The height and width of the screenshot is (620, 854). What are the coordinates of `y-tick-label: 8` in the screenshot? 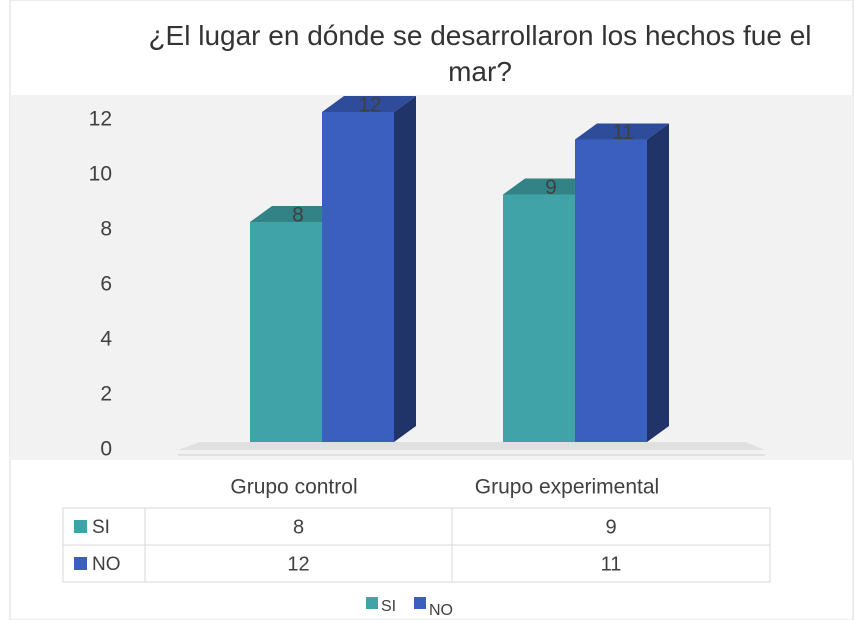 It's located at (106, 229).